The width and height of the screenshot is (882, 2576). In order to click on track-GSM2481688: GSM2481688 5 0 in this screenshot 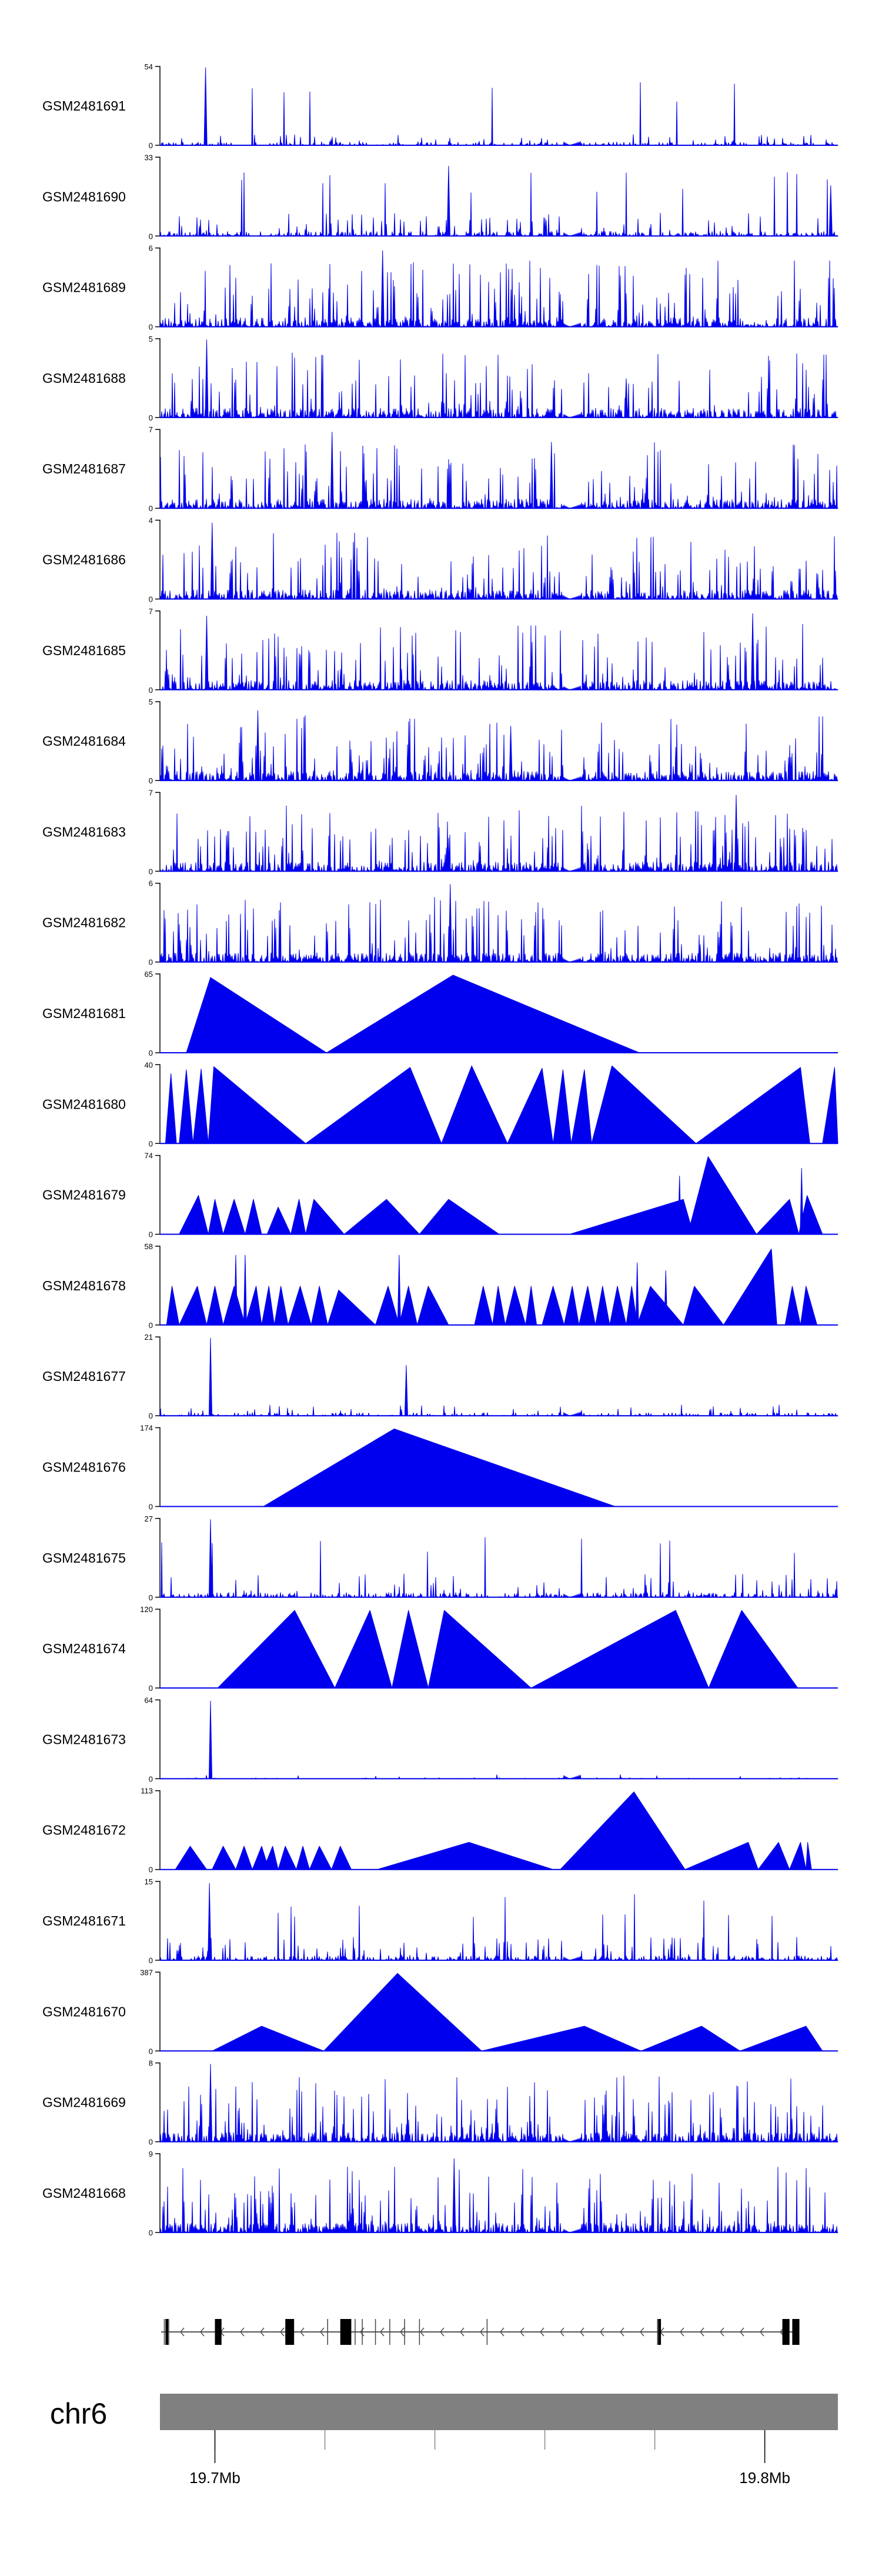, I will do `click(440, 378)`.